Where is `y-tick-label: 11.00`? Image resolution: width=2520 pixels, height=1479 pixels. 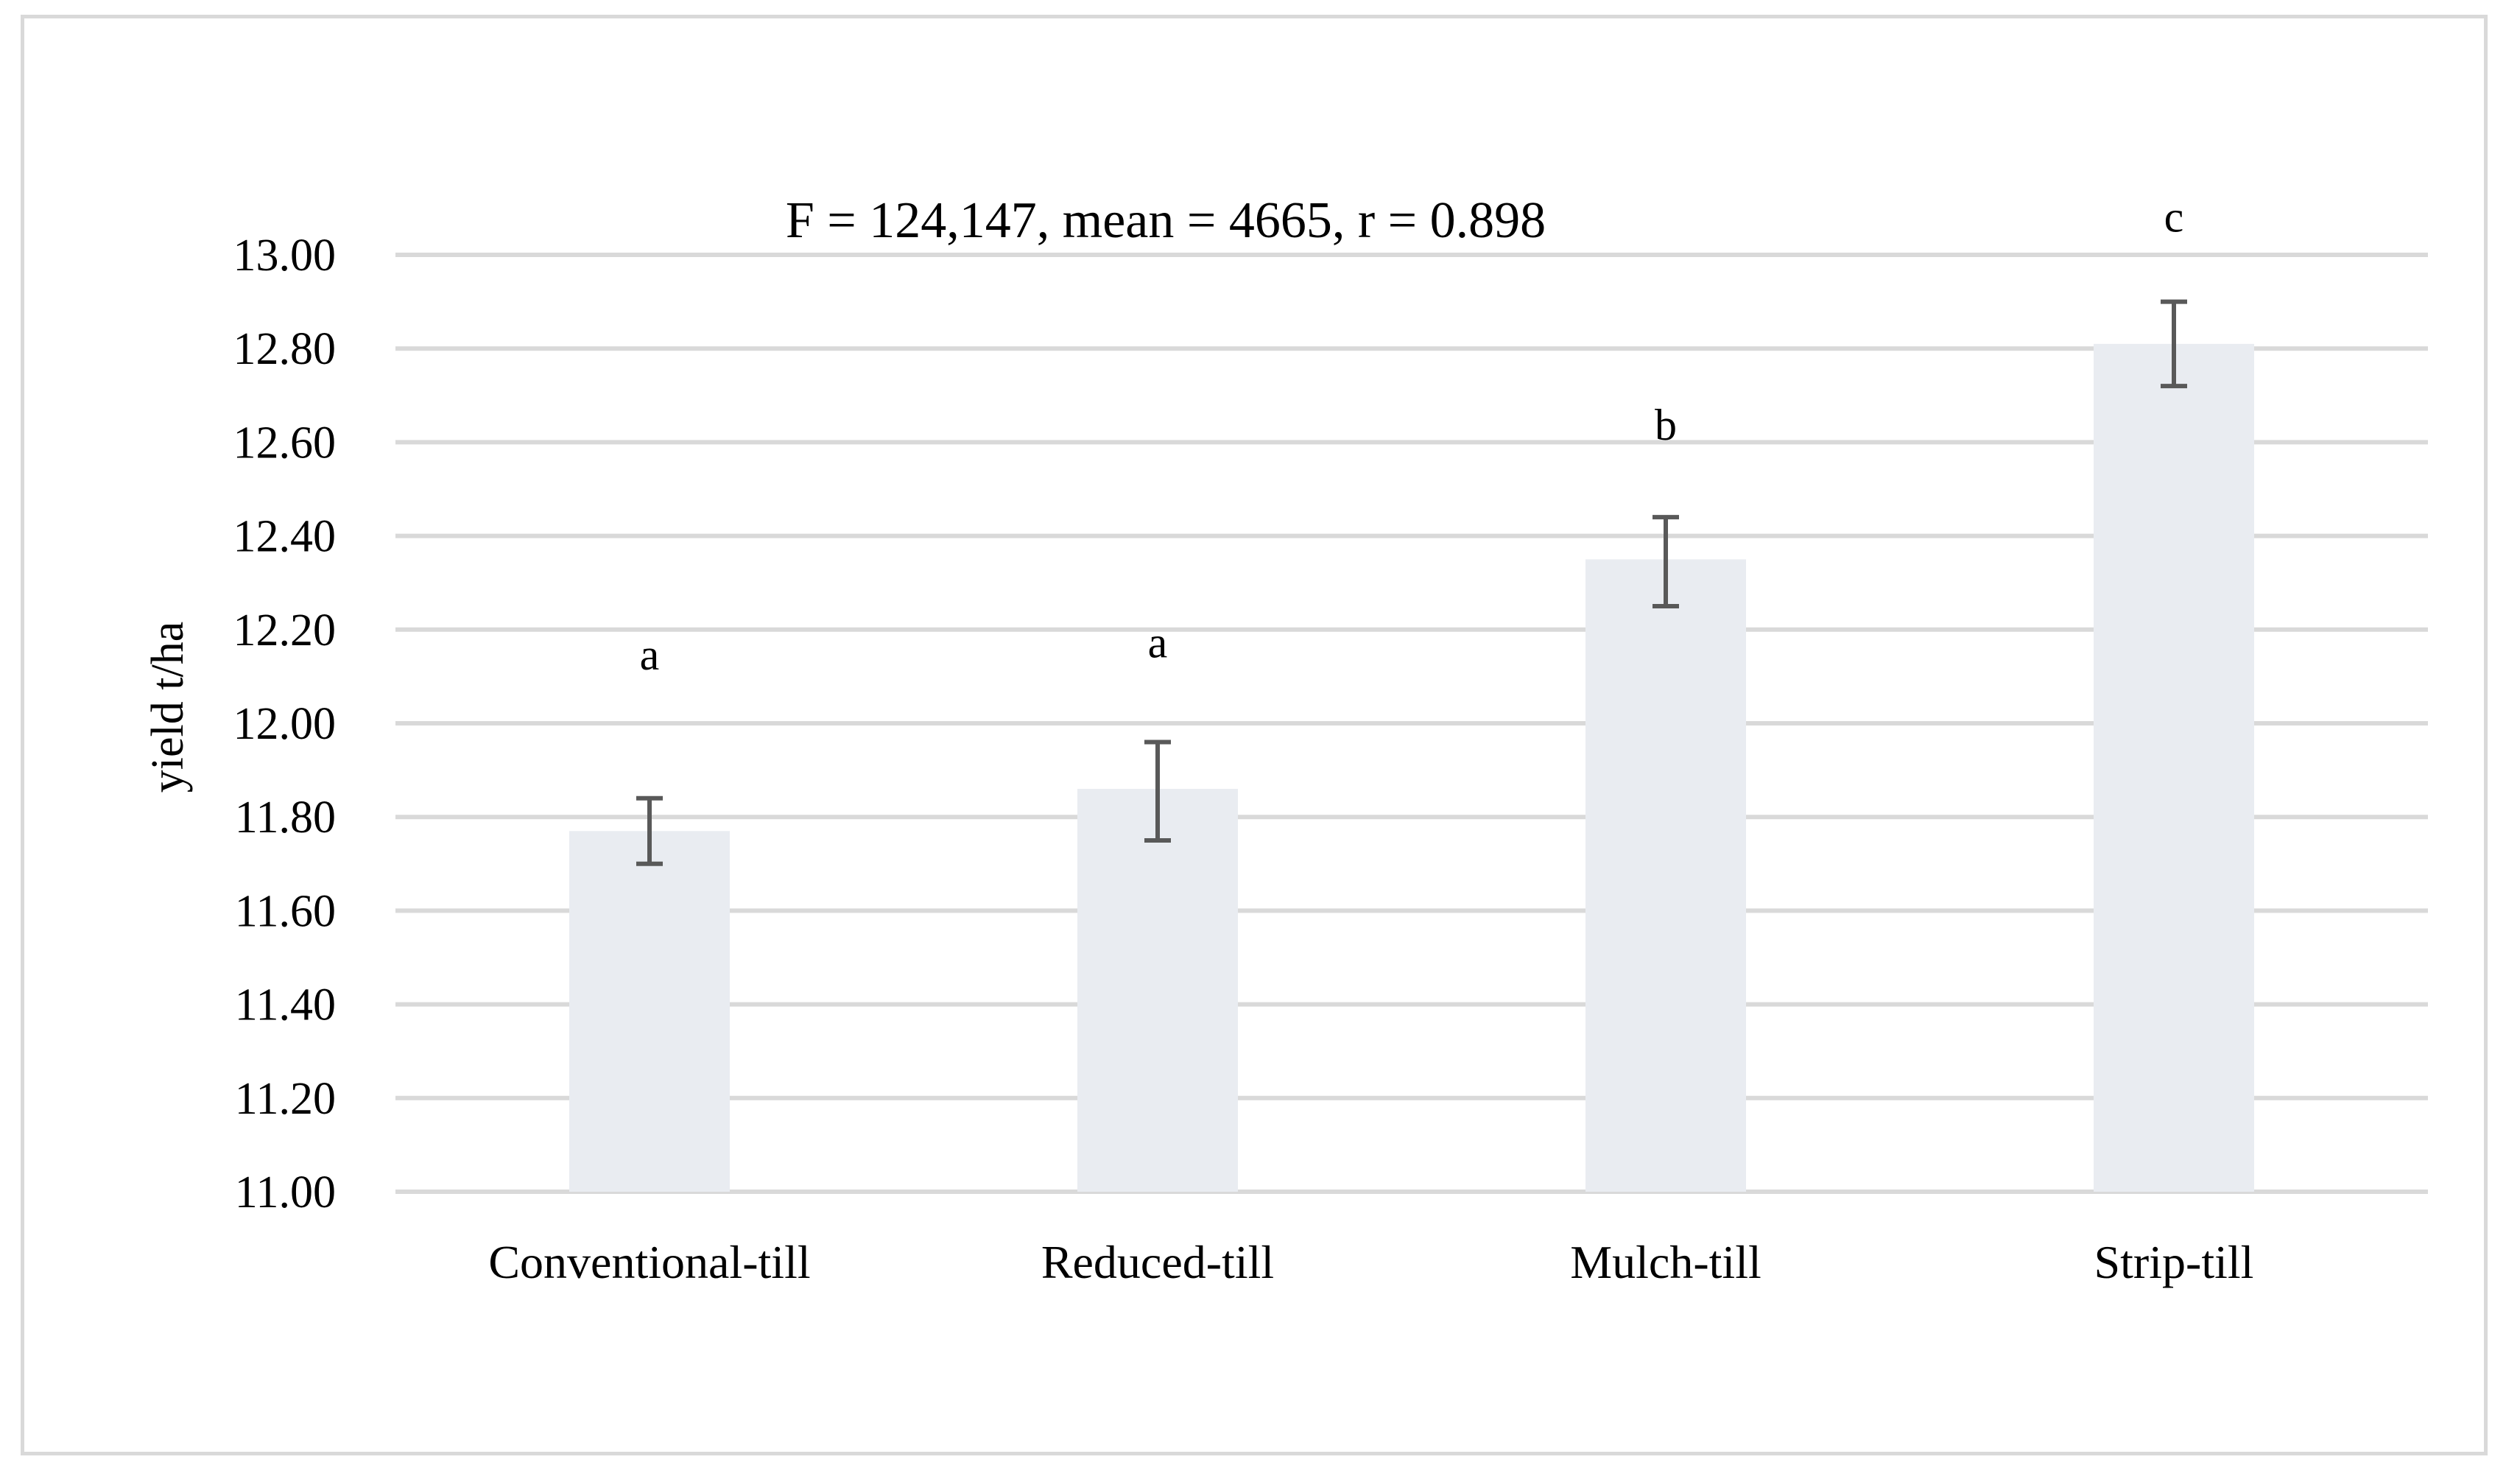 y-tick-label: 11.00 is located at coordinates (285, 1193).